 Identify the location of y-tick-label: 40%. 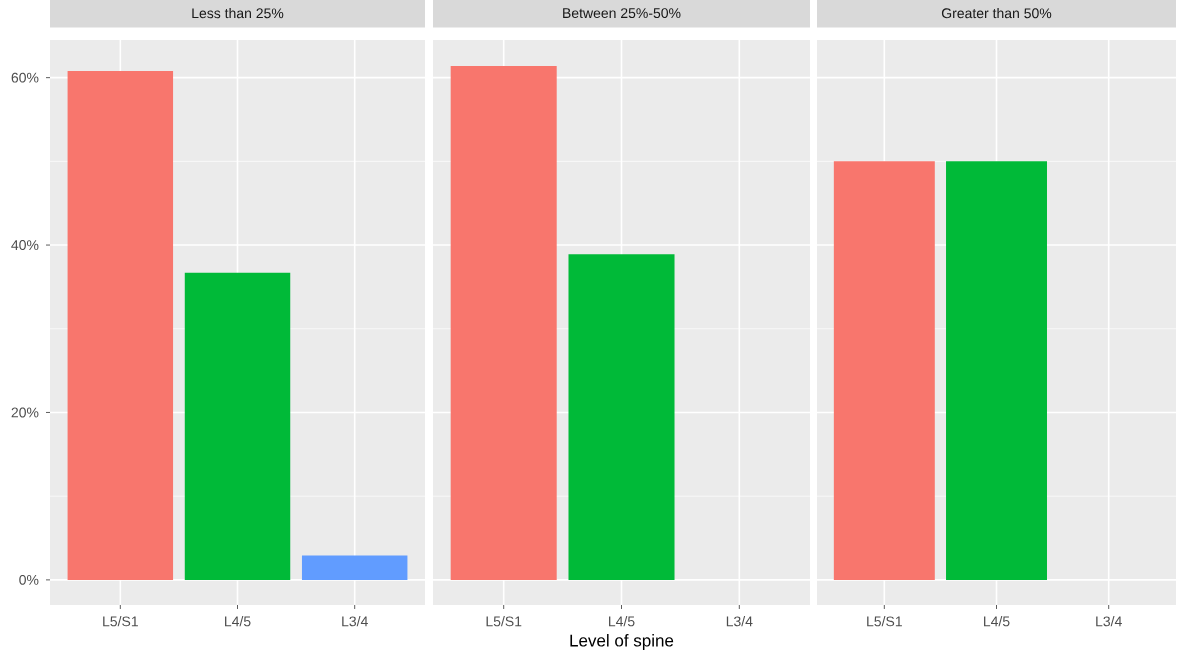
(25, 245).